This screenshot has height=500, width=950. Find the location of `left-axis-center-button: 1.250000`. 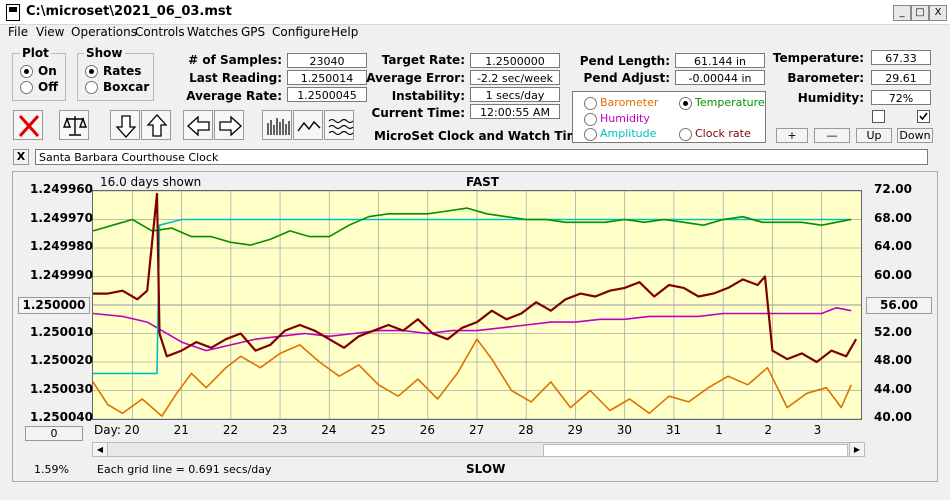

left-axis-center-button: 1.250000 is located at coordinates (54, 305).